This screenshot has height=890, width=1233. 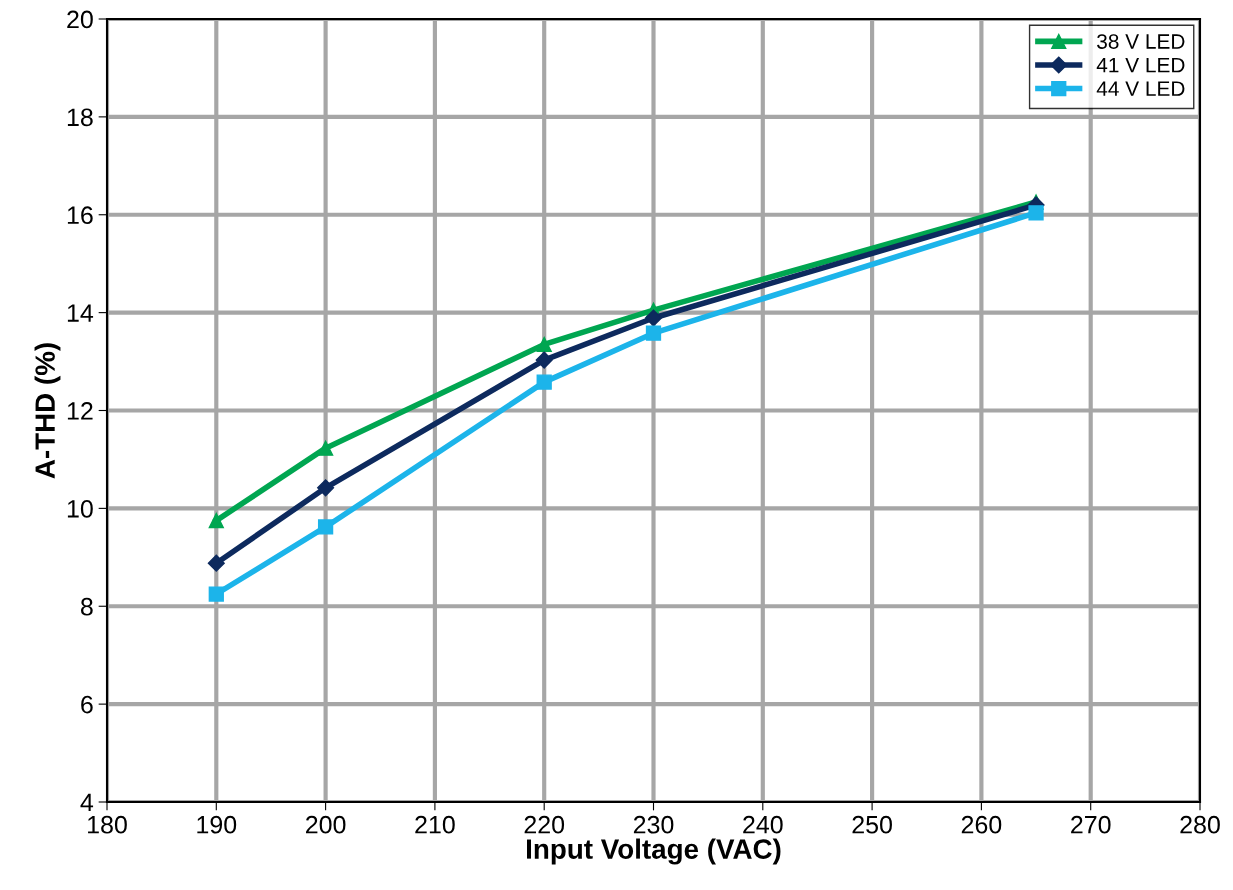 I want to click on x-tick-label: 250, so click(x=872, y=824).